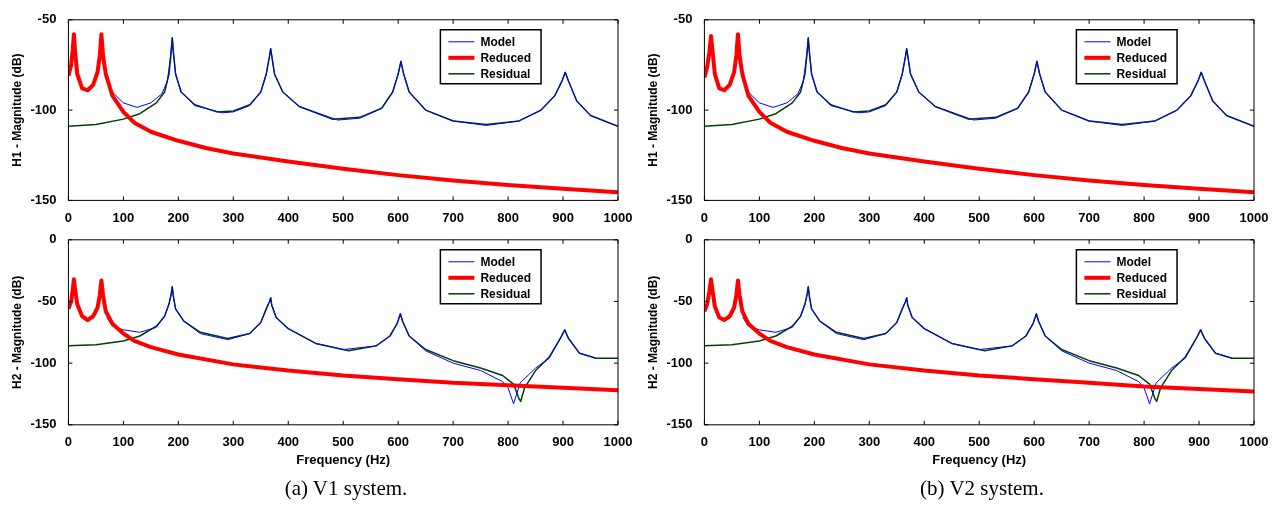 The width and height of the screenshot is (1288, 532). Describe the element at coordinates (346, 488) in the screenshot. I see `text: (a) V1 system.` at that location.